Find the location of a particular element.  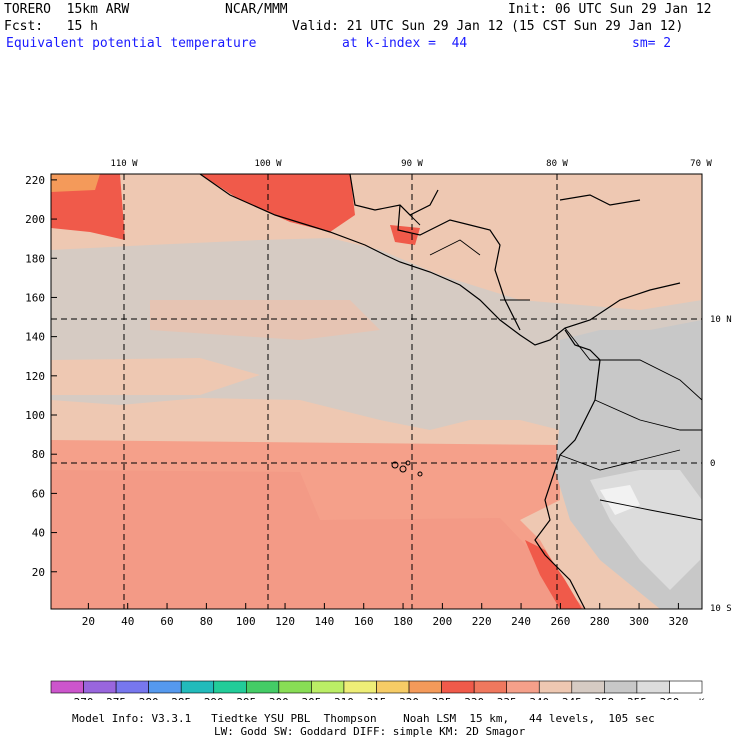

y-tick-label: 200 is located at coordinates (35, 219).